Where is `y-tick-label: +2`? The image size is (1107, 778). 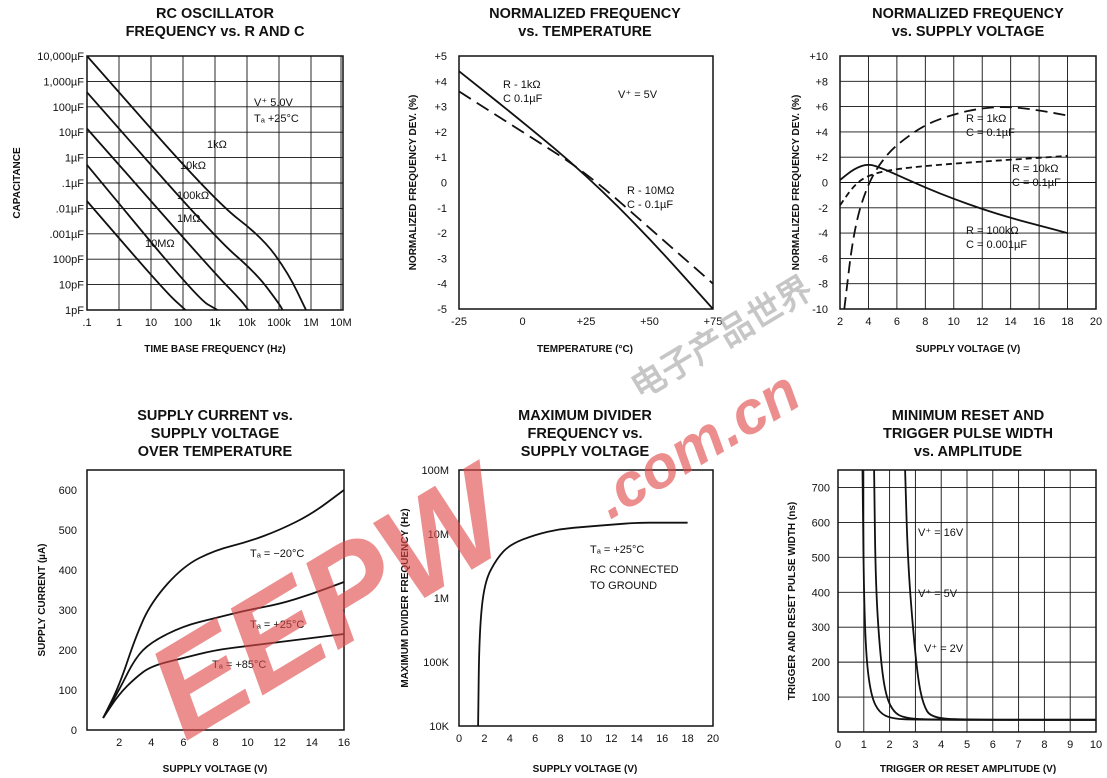
y-tick-label: +2 is located at coordinates (440, 133).